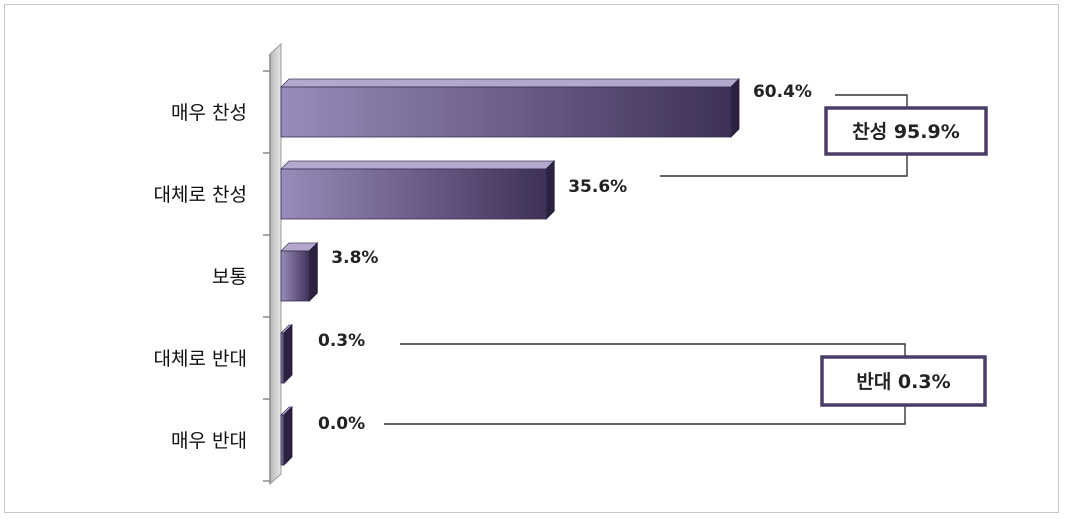 This screenshot has width=1065, height=519. I want to click on summary-label: 반대 0.3%, so click(903, 382).